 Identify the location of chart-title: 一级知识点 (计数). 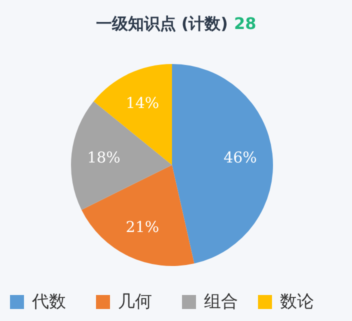
(162, 23).